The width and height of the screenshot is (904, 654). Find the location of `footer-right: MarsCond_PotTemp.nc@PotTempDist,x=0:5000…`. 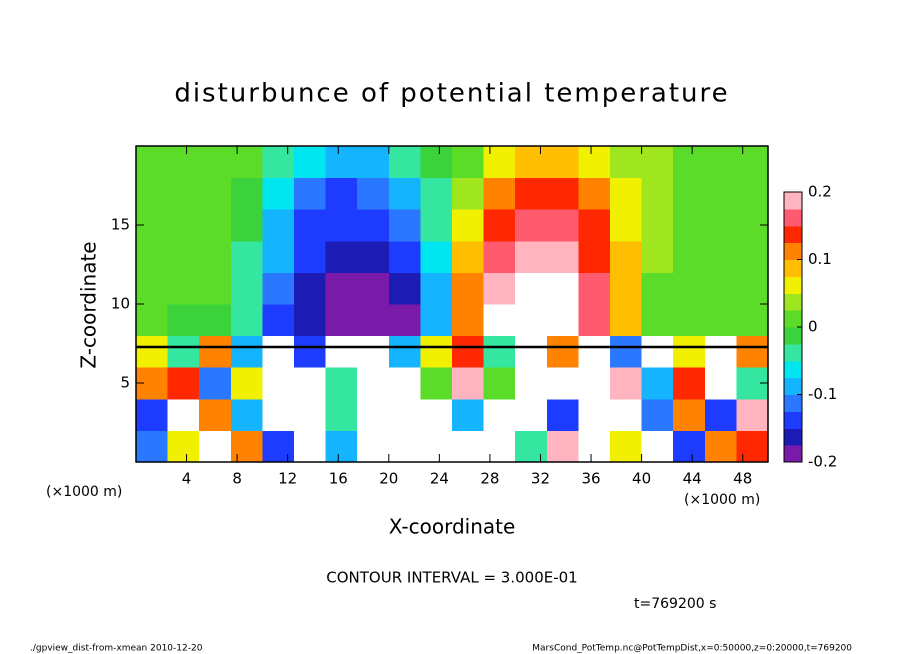

footer-right: MarsCond_PotTemp.nc@PotTempDist,x=0:5000… is located at coordinates (692, 649).